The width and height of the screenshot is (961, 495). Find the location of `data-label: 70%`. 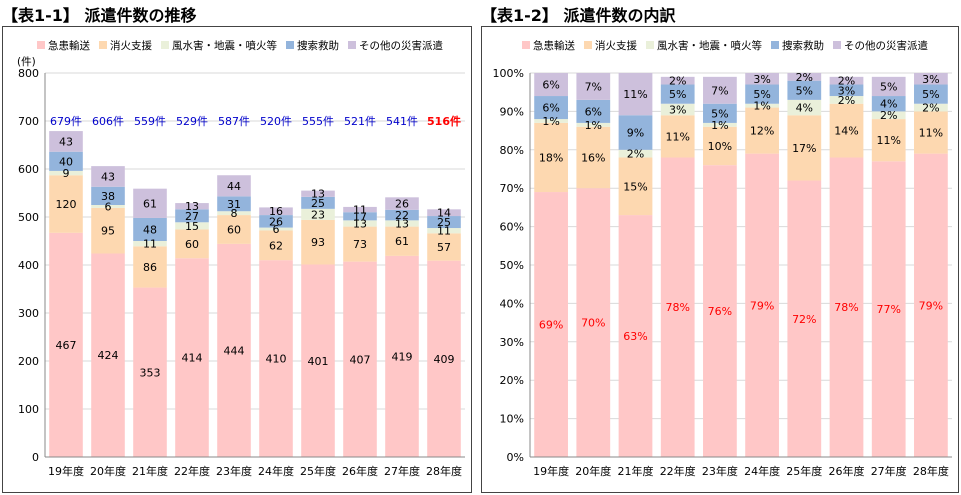

data-label: 70% is located at coordinates (593, 323).